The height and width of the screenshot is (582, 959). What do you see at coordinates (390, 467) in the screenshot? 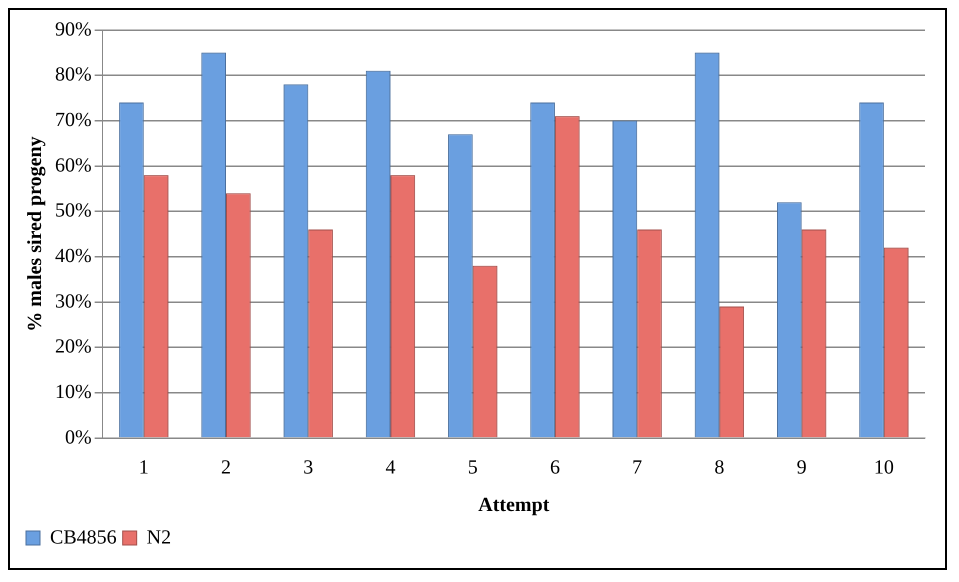
I see `x-tick-label: 4` at bounding box center [390, 467].